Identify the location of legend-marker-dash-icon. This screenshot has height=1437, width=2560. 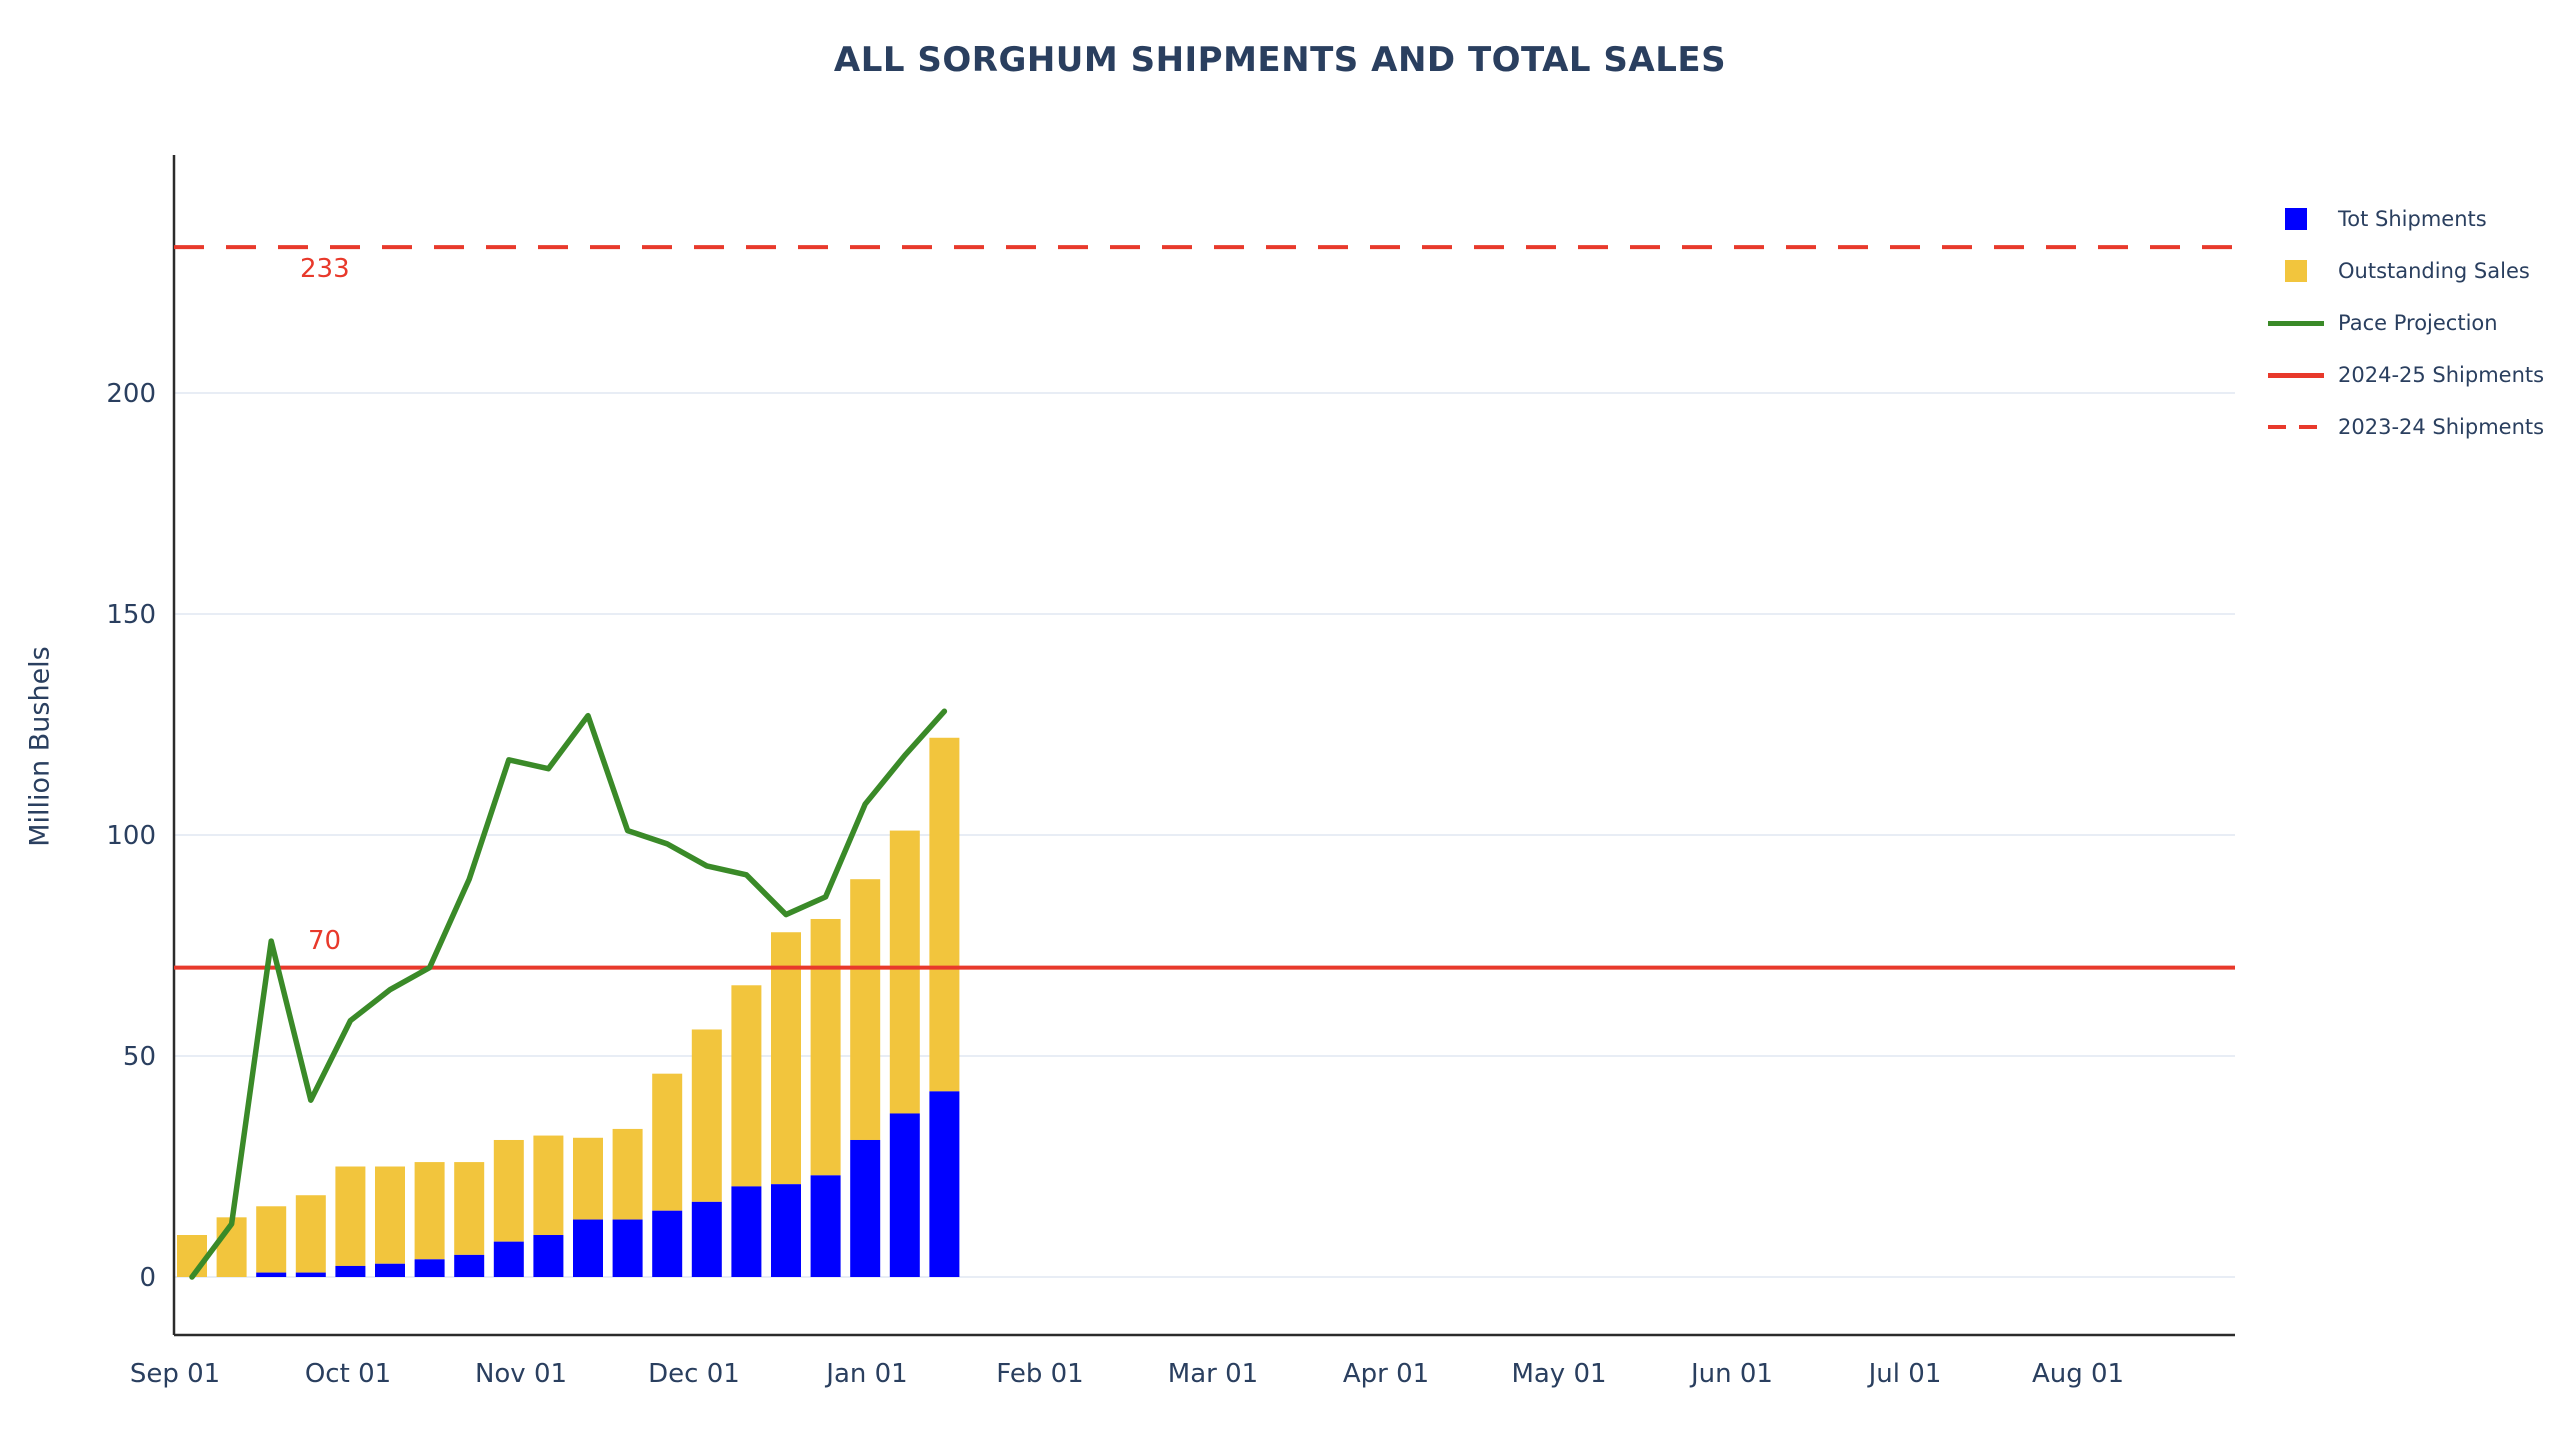
(2296, 427).